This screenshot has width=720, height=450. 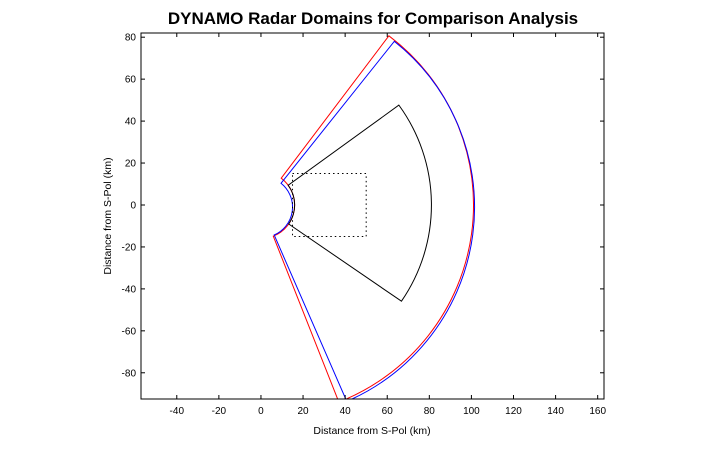 I want to click on x-tick-label: 40, so click(x=346, y=411).